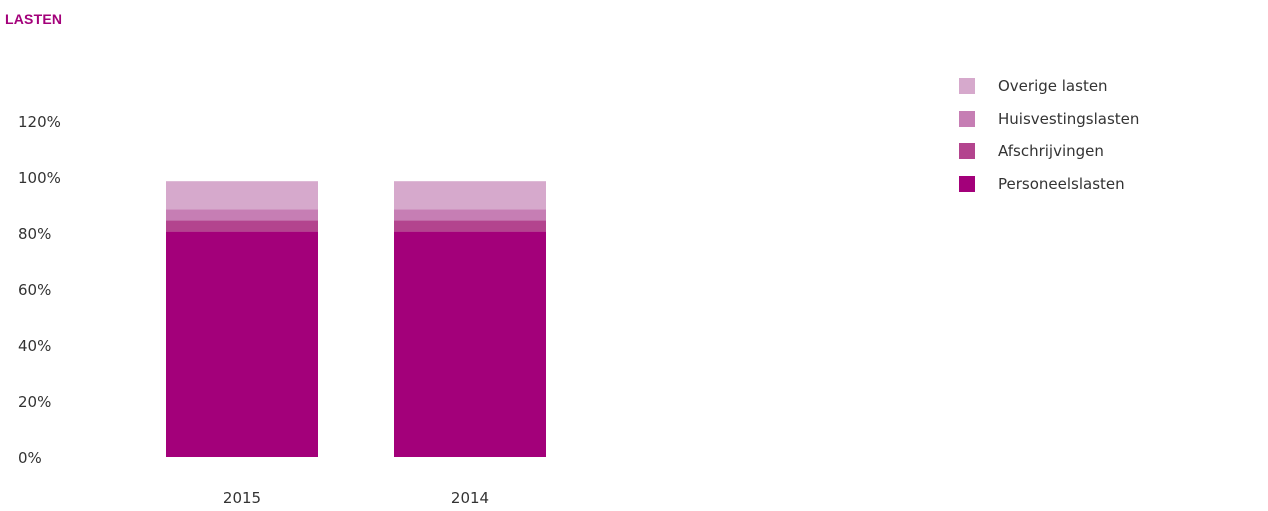  Describe the element at coordinates (242, 344) in the screenshot. I see `bar-segment-personeelslasten-2015` at that location.